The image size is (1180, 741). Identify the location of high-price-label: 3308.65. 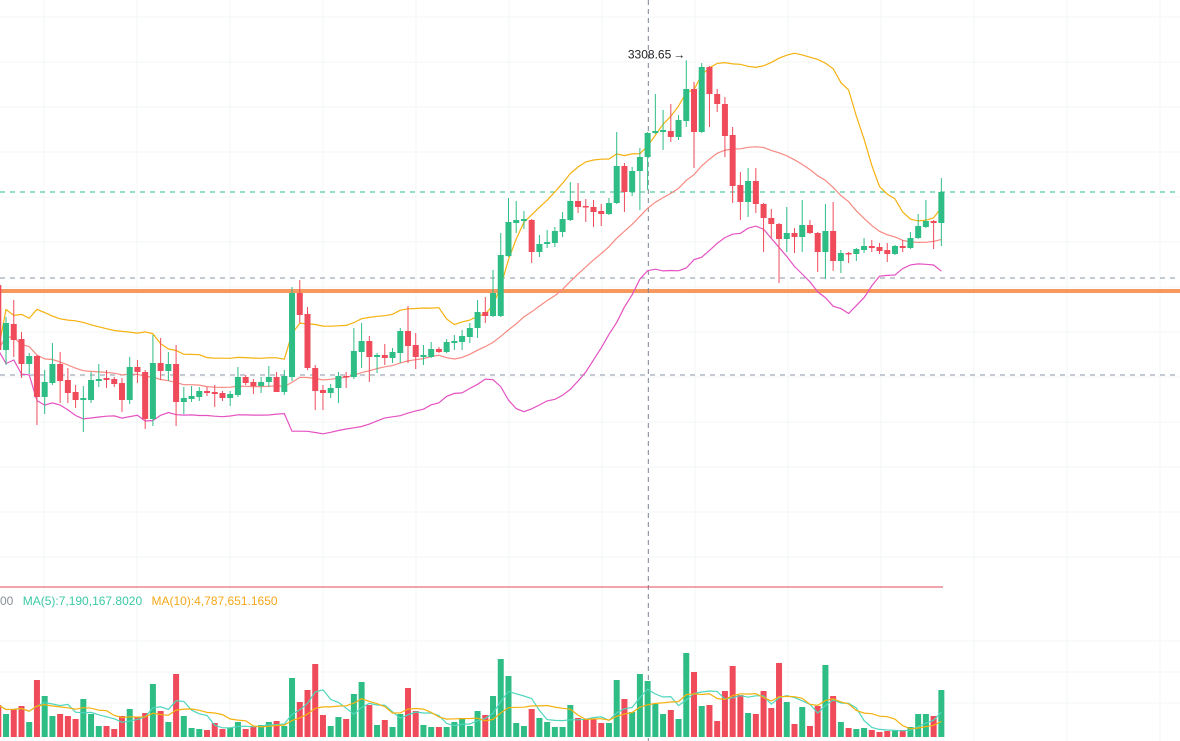
(650, 54).